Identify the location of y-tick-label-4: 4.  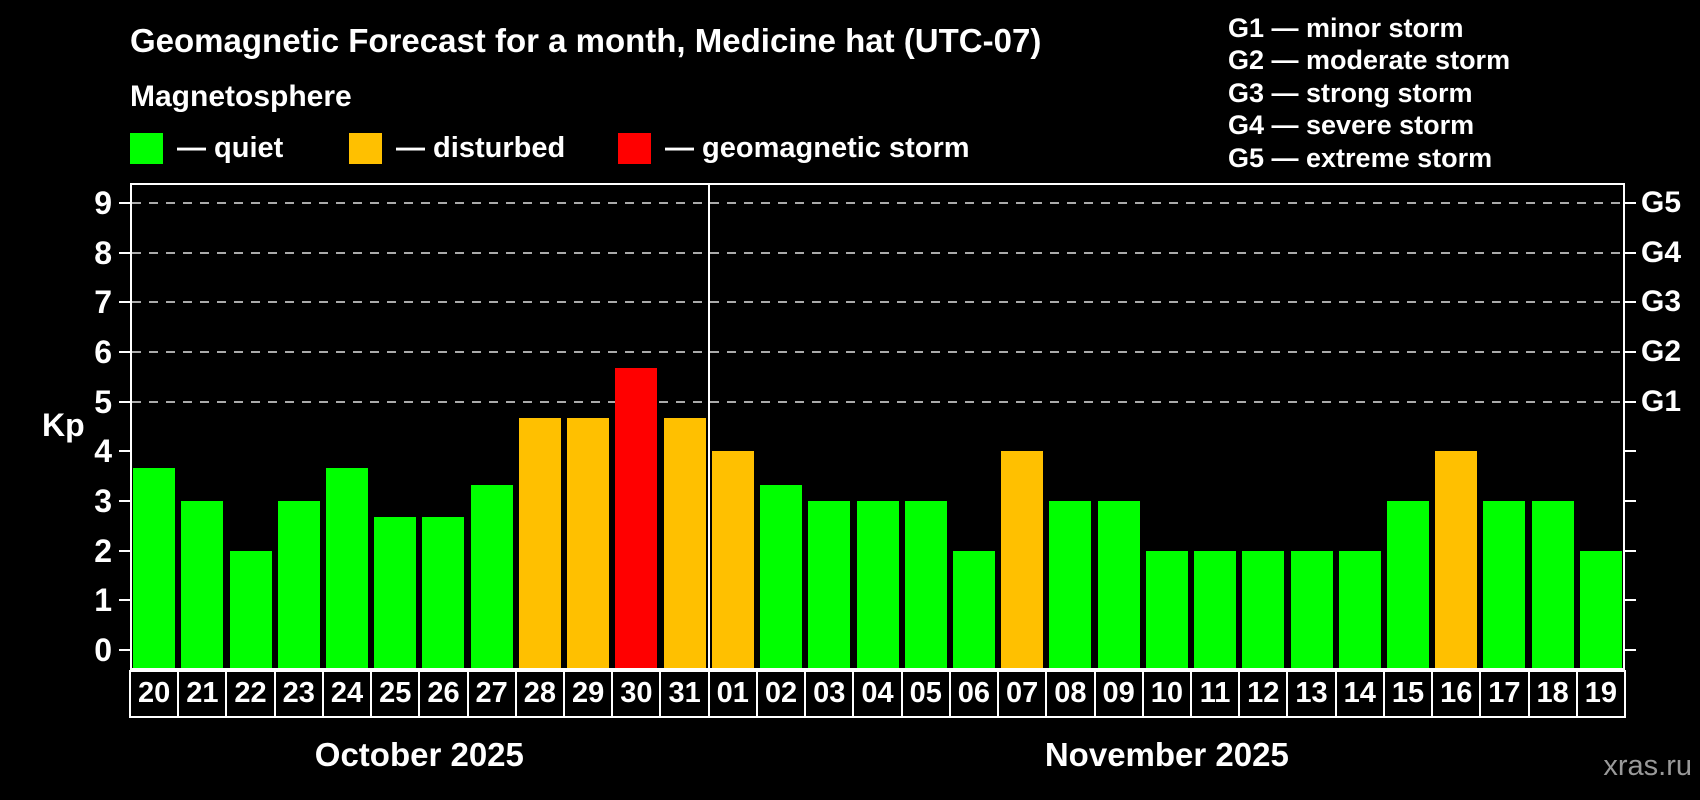
(103, 451).